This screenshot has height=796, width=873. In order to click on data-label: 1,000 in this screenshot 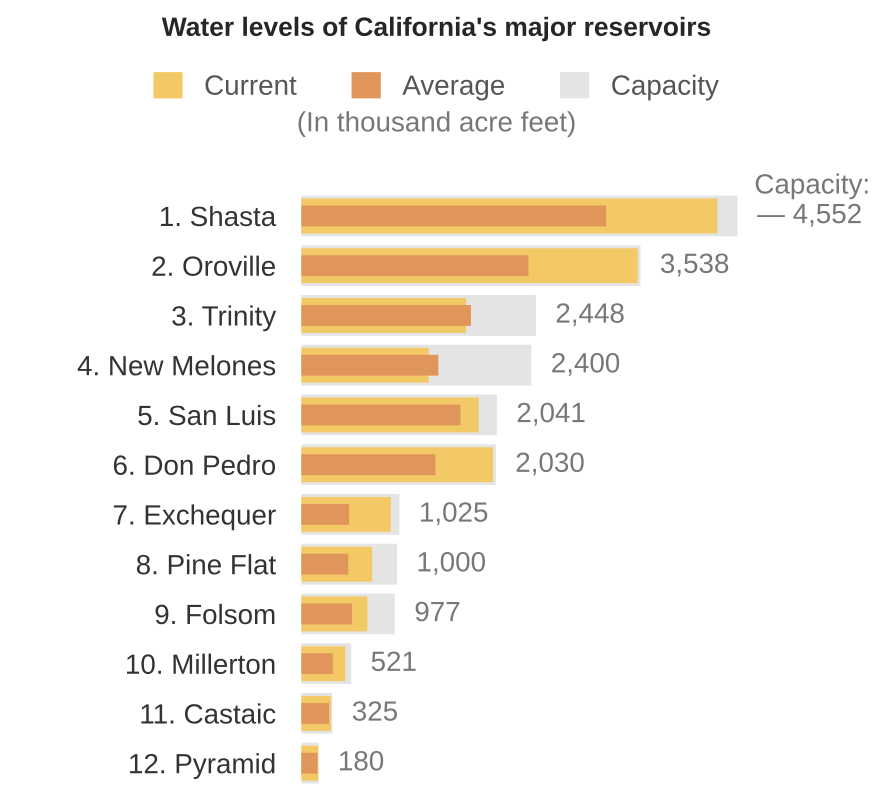, I will do `click(451, 563)`.